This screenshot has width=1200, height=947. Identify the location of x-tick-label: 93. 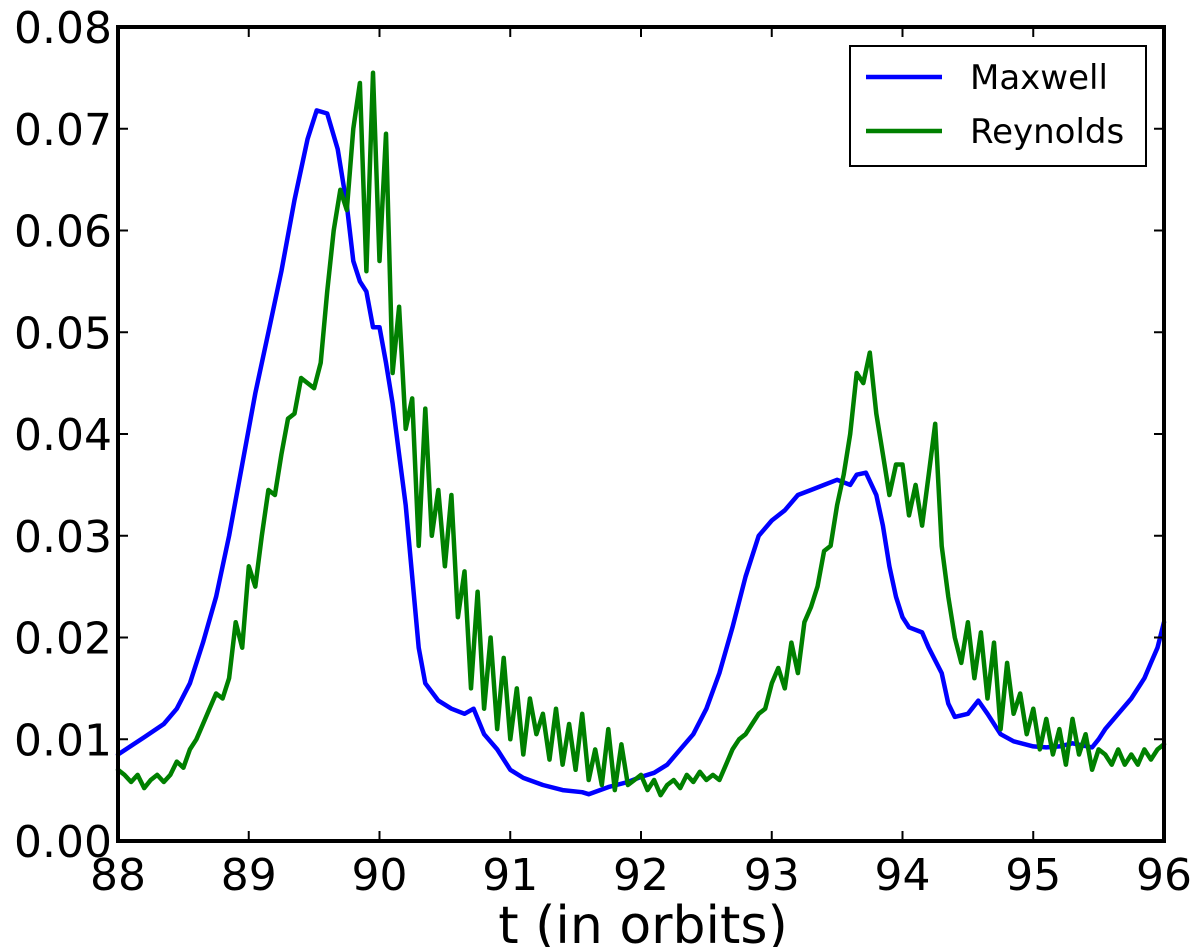
(772, 875).